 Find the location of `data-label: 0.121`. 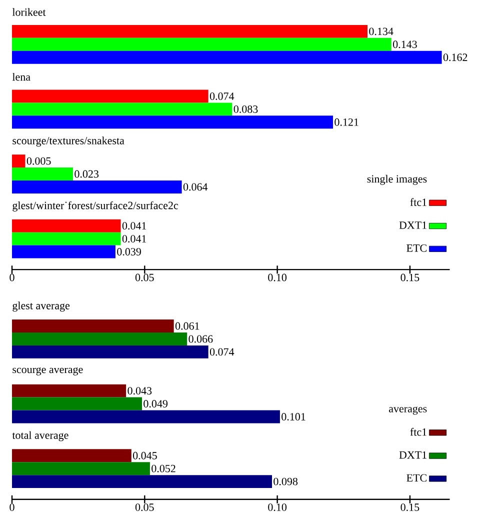

data-label: 0.121 is located at coordinates (346, 122).